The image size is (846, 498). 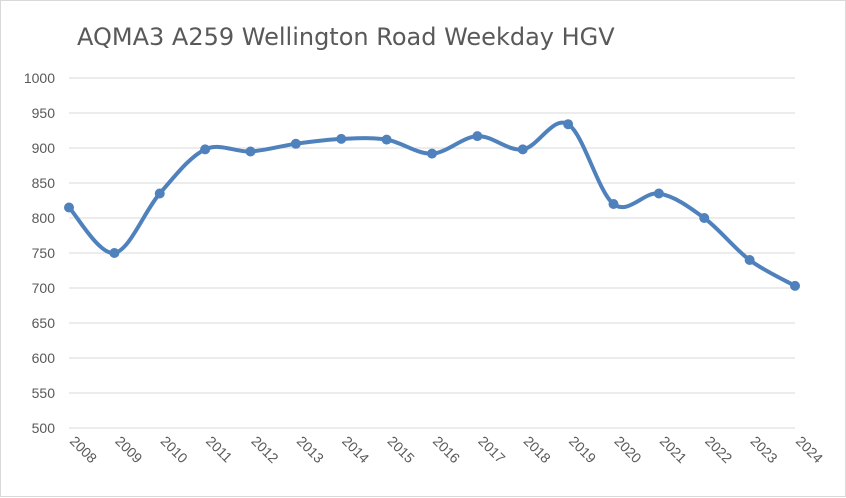 What do you see at coordinates (537, 449) in the screenshot?
I see `x-tick-label: 2018` at bounding box center [537, 449].